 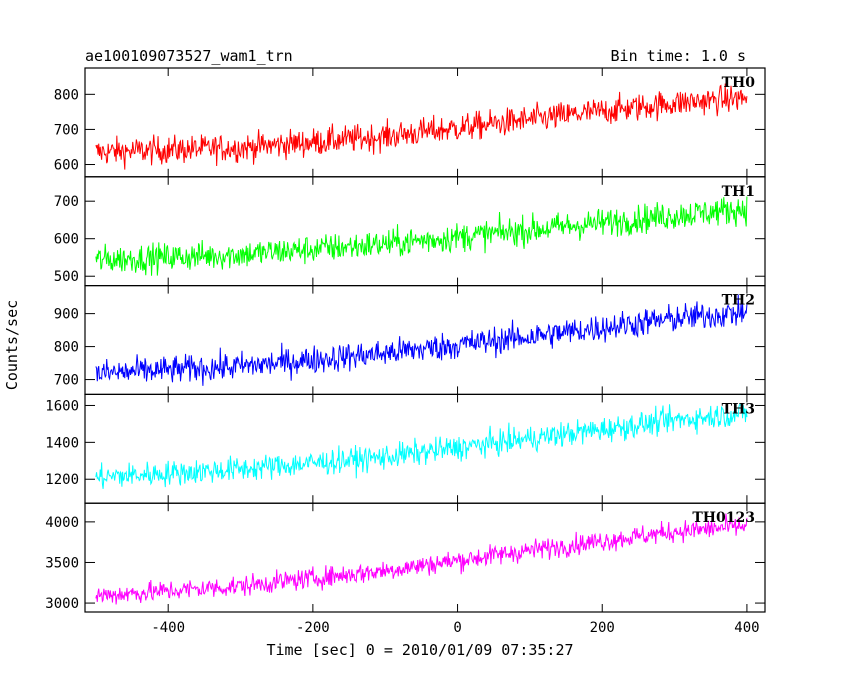 I want to click on y-tick-label-th0123: 4000, so click(x=62, y=523).